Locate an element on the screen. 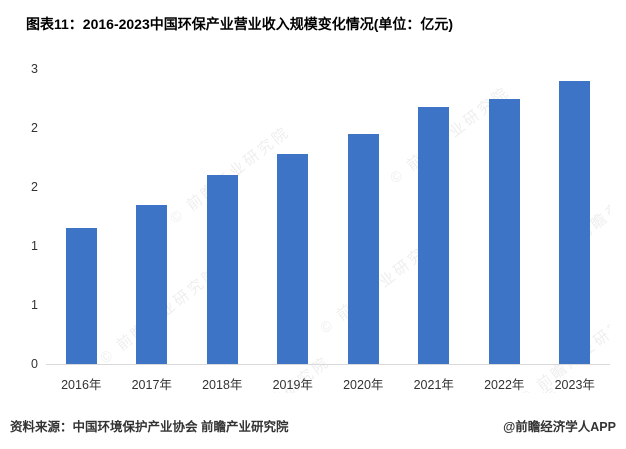  x-axis-label: 2022年 is located at coordinates (504, 385).